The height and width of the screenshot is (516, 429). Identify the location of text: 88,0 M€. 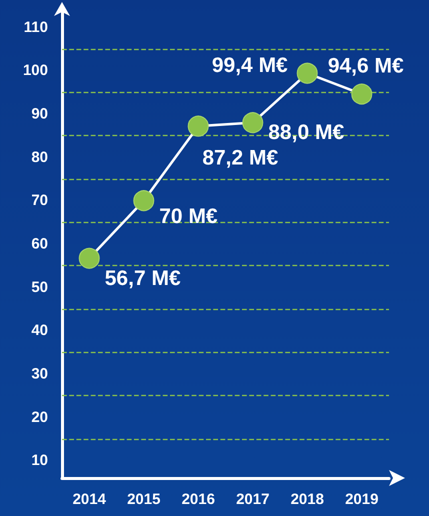
(306, 132).